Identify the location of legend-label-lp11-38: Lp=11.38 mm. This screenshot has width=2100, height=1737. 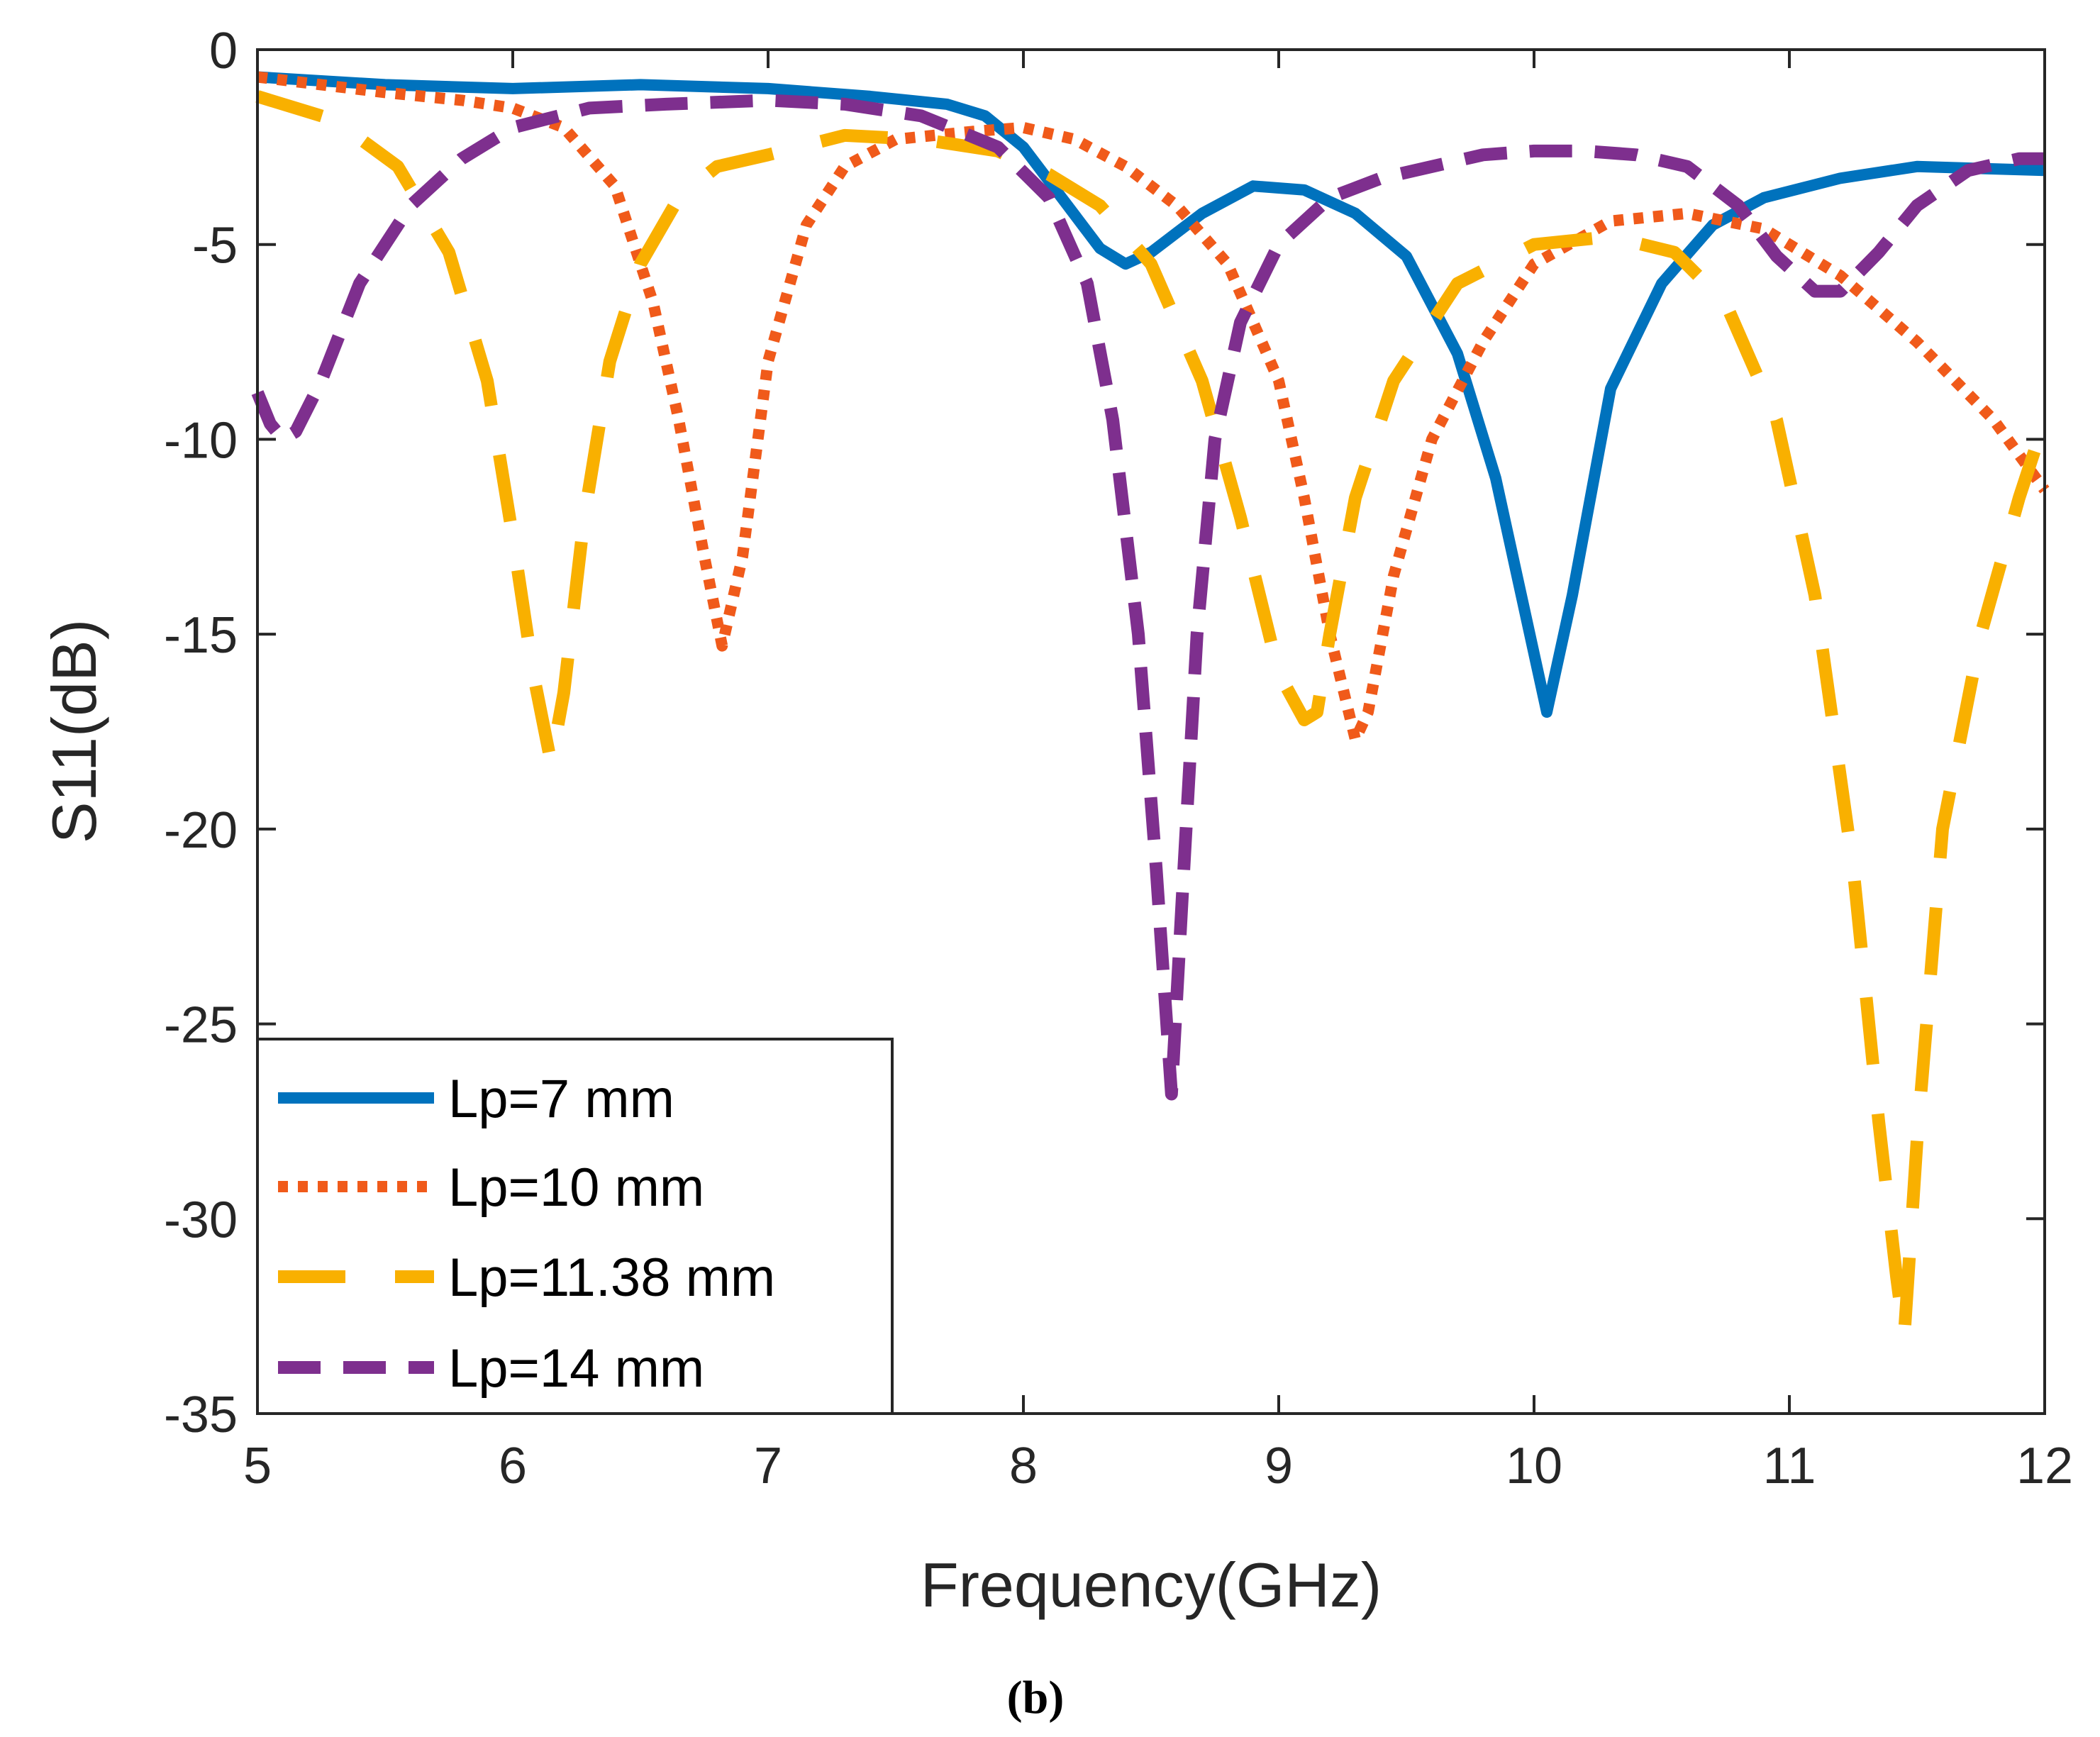
(611, 1278).